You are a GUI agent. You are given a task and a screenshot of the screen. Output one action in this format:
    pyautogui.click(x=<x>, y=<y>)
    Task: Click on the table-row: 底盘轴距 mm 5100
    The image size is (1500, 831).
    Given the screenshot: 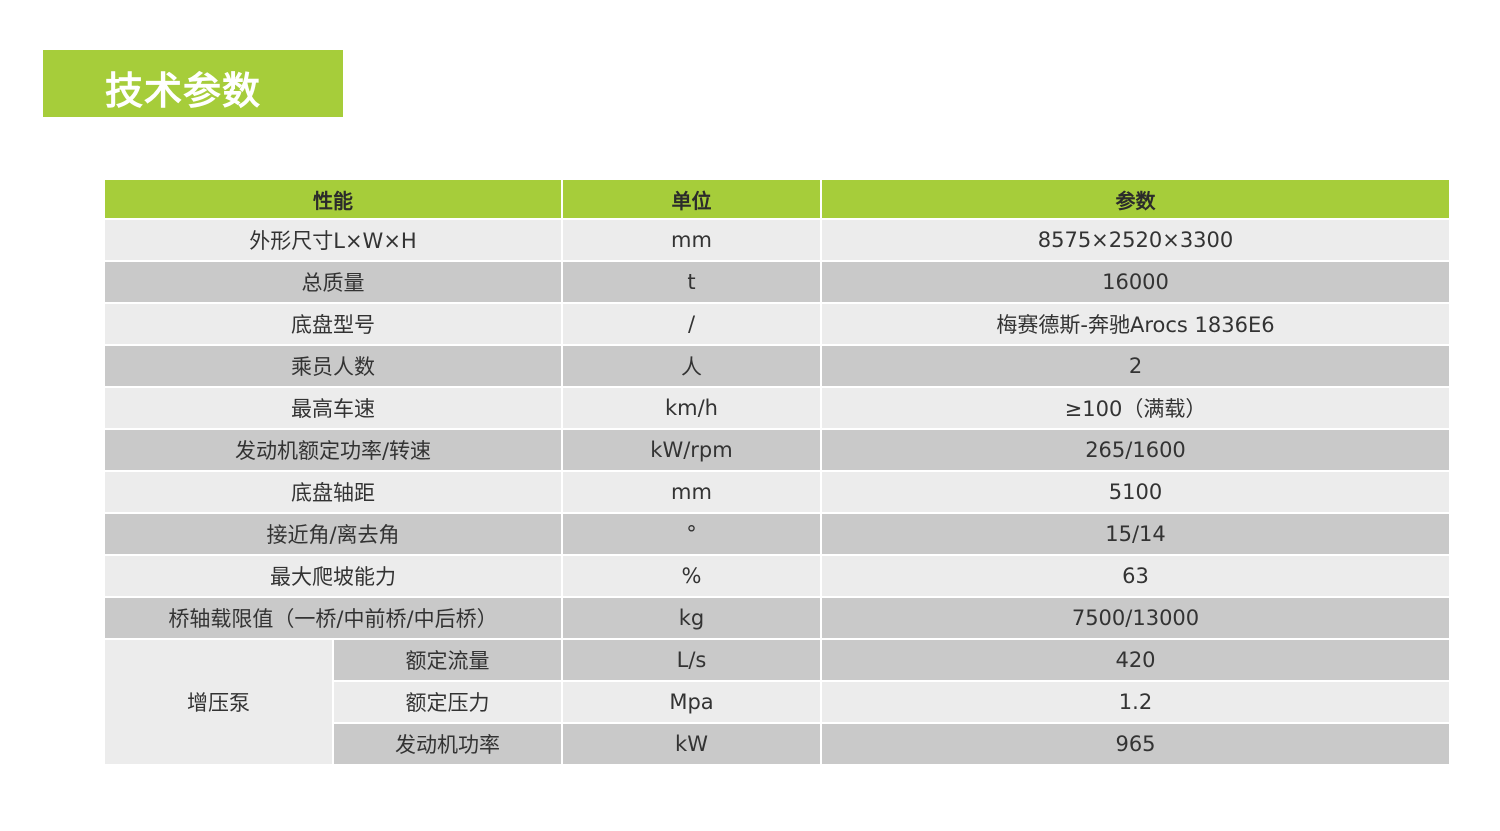 What is the action you would take?
    pyautogui.click(x=777, y=492)
    